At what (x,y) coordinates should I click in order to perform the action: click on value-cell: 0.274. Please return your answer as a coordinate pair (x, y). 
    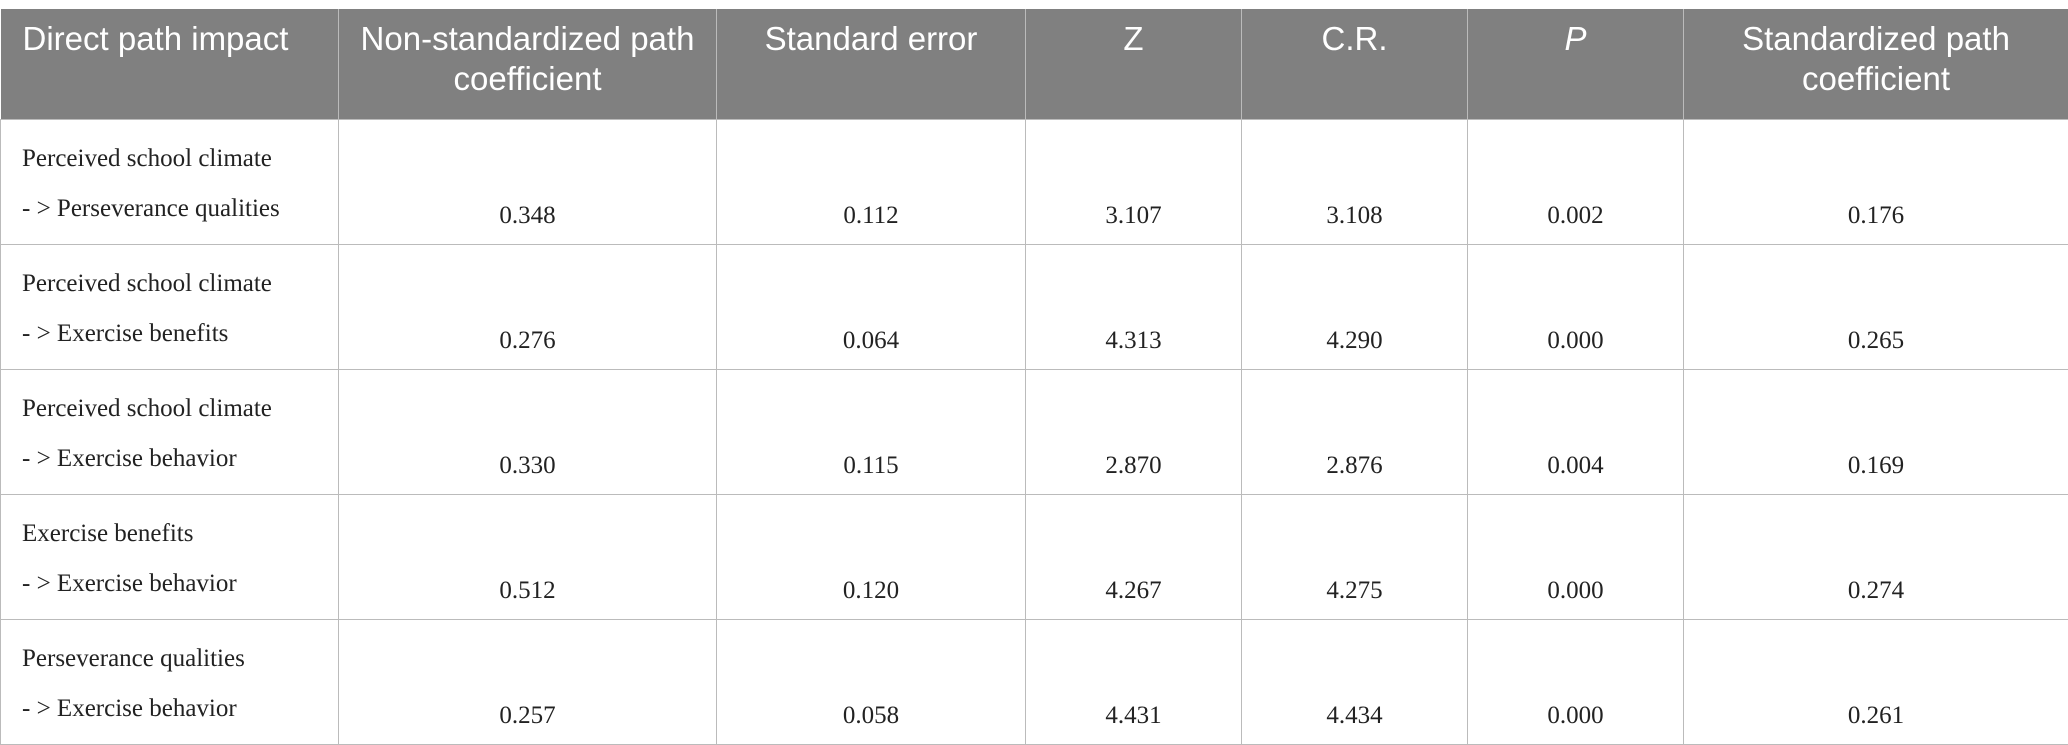
    Looking at the image, I should click on (1876, 556).